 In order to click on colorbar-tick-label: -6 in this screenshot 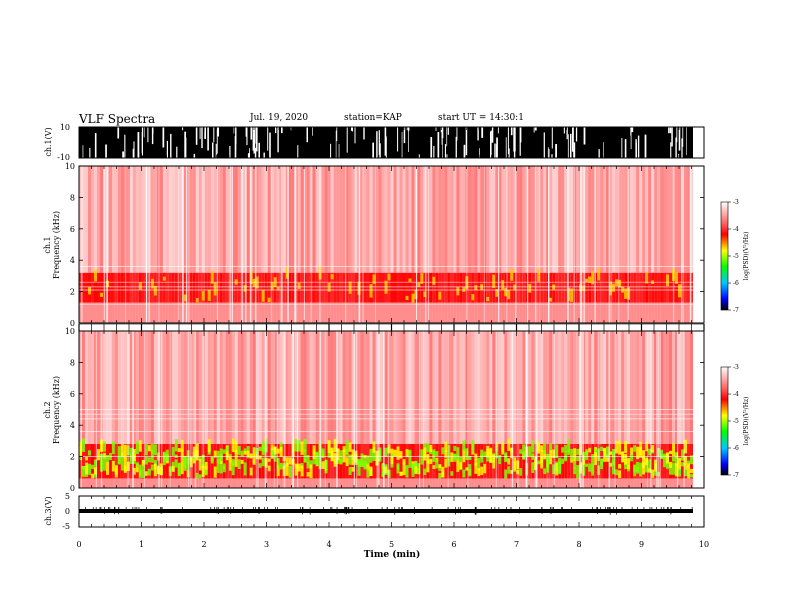, I will do `click(736, 448)`.